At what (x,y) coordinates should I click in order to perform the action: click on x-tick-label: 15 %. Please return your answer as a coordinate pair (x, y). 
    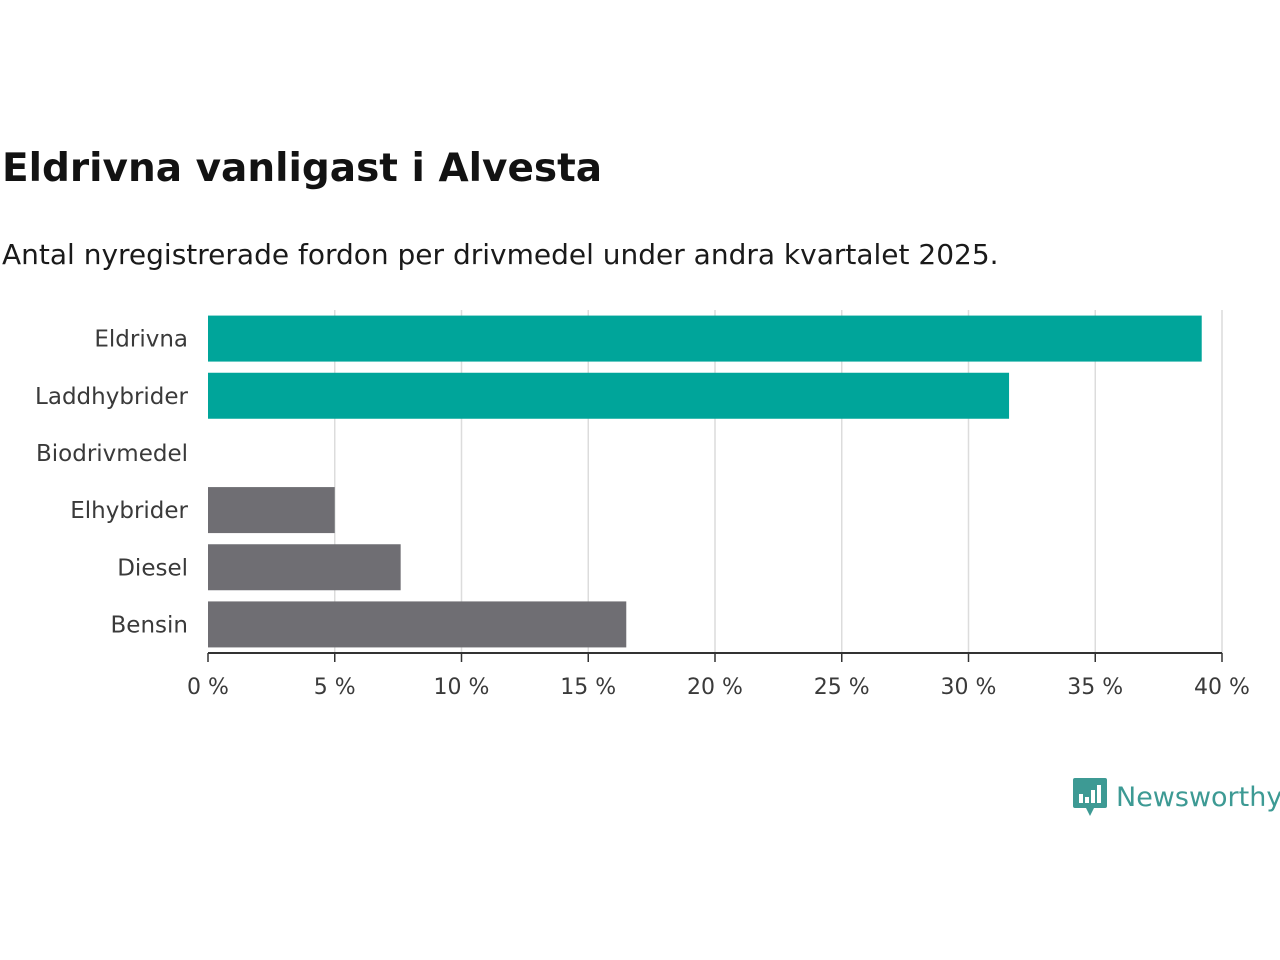
    Looking at the image, I should click on (588, 687).